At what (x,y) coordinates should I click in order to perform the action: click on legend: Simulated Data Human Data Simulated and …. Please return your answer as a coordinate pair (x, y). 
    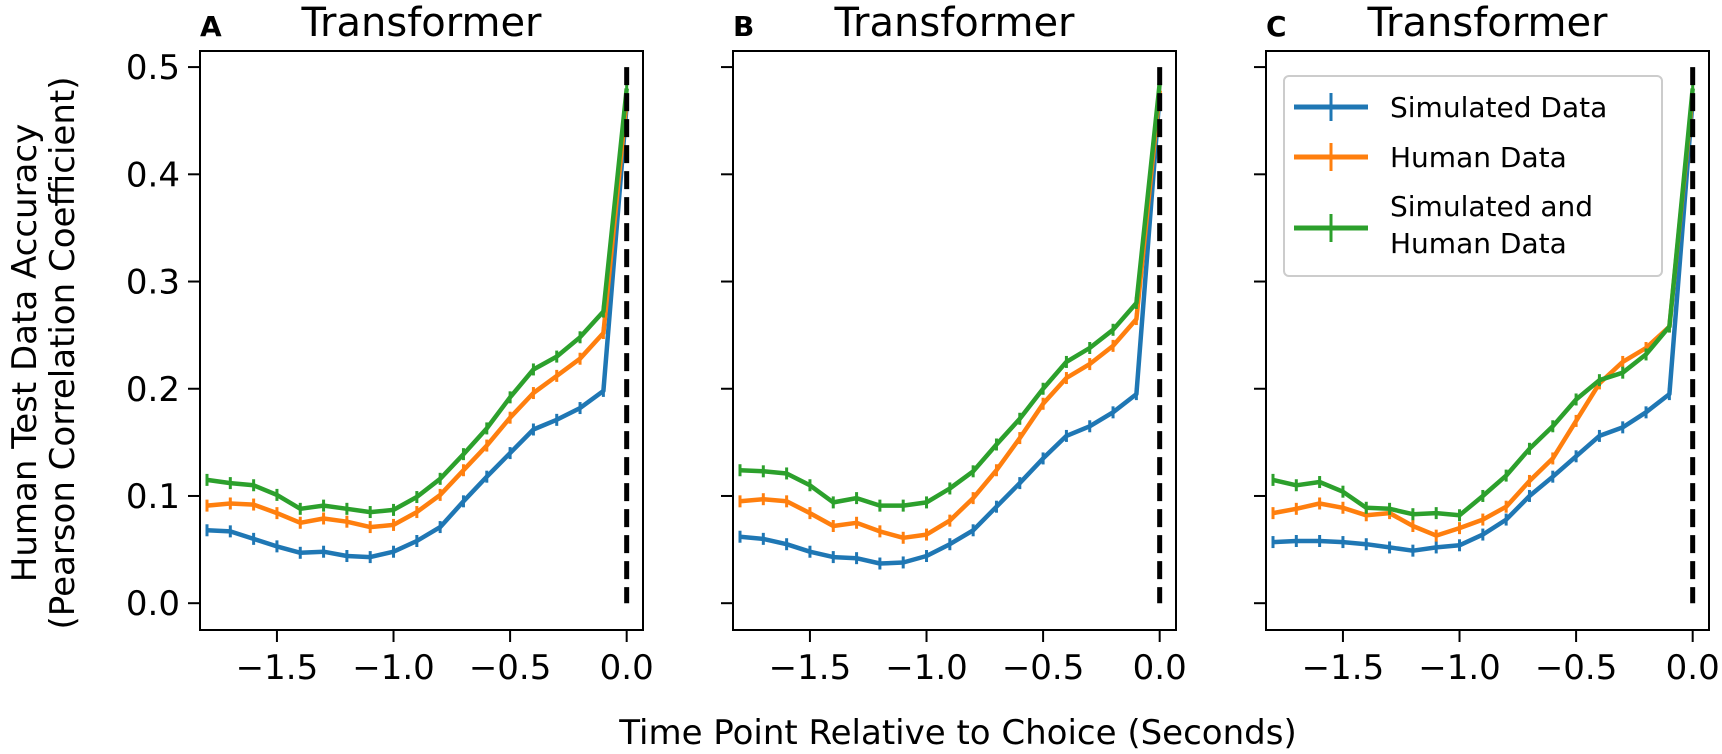
    Looking at the image, I should click on (1473, 176).